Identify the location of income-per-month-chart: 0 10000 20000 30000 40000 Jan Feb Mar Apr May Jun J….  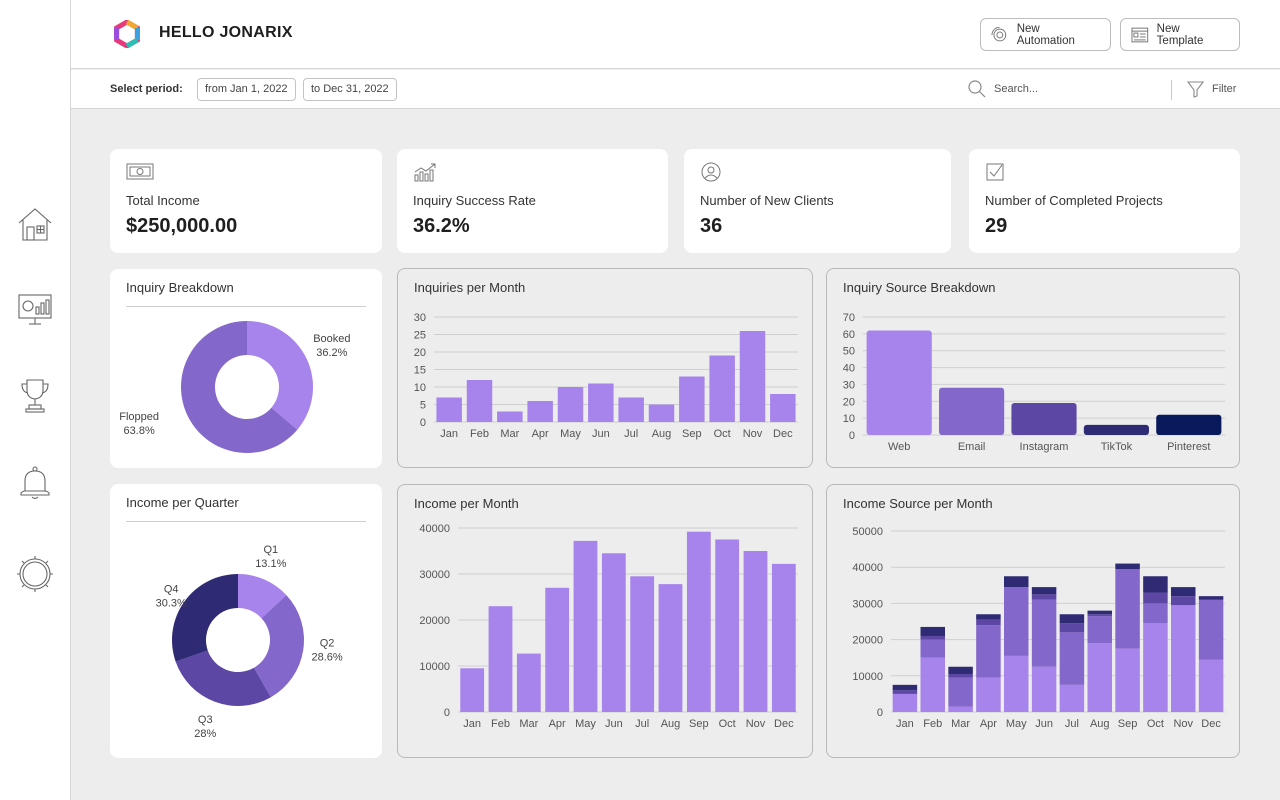
(608, 626).